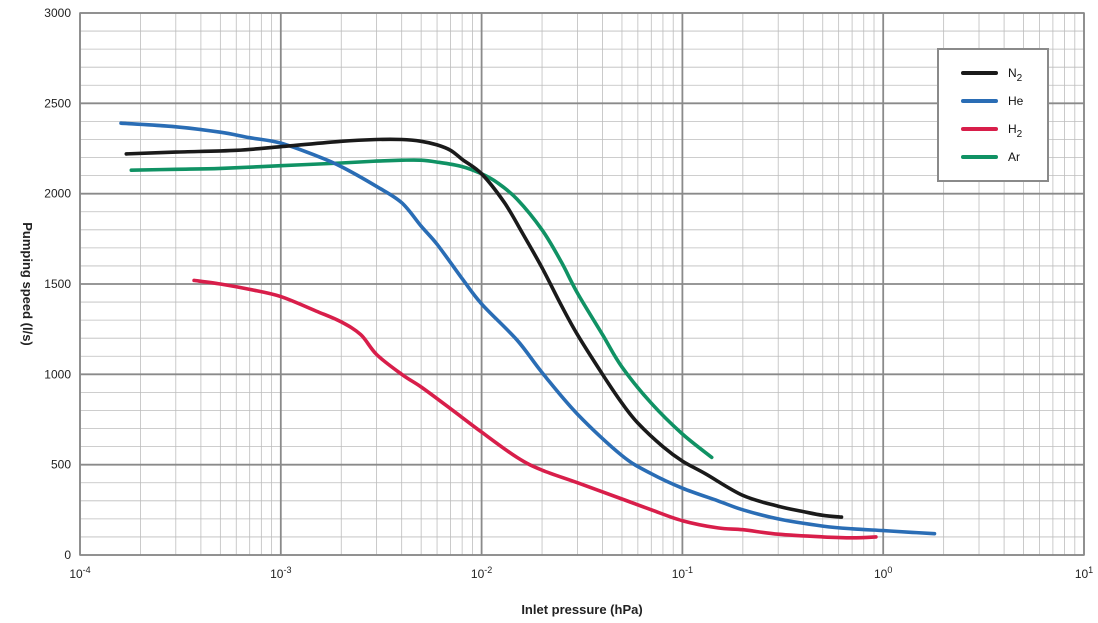 The image size is (1098, 623). I want to click on legend-box, so click(993, 115).